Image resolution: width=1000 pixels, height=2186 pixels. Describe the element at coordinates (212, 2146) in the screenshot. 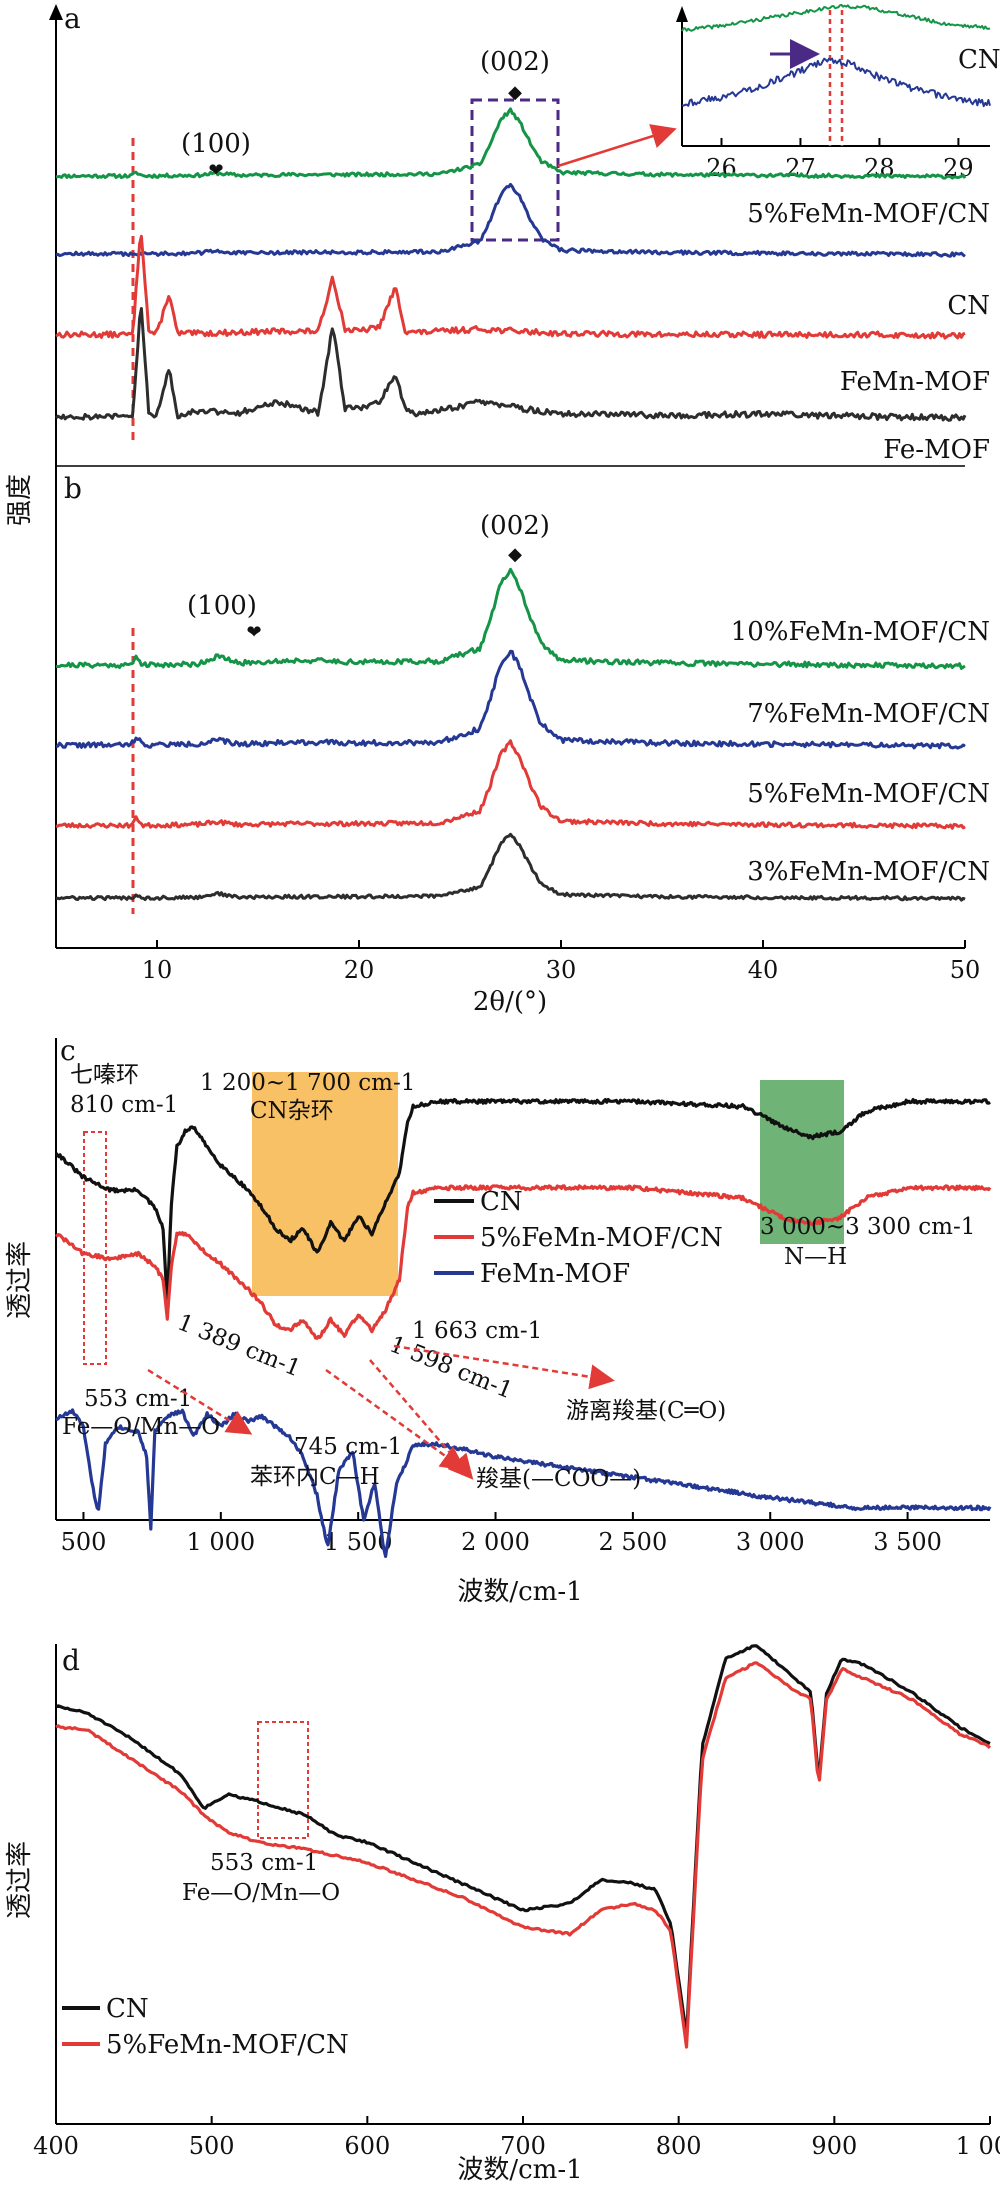

I see `xtick-d-label: 500` at that location.